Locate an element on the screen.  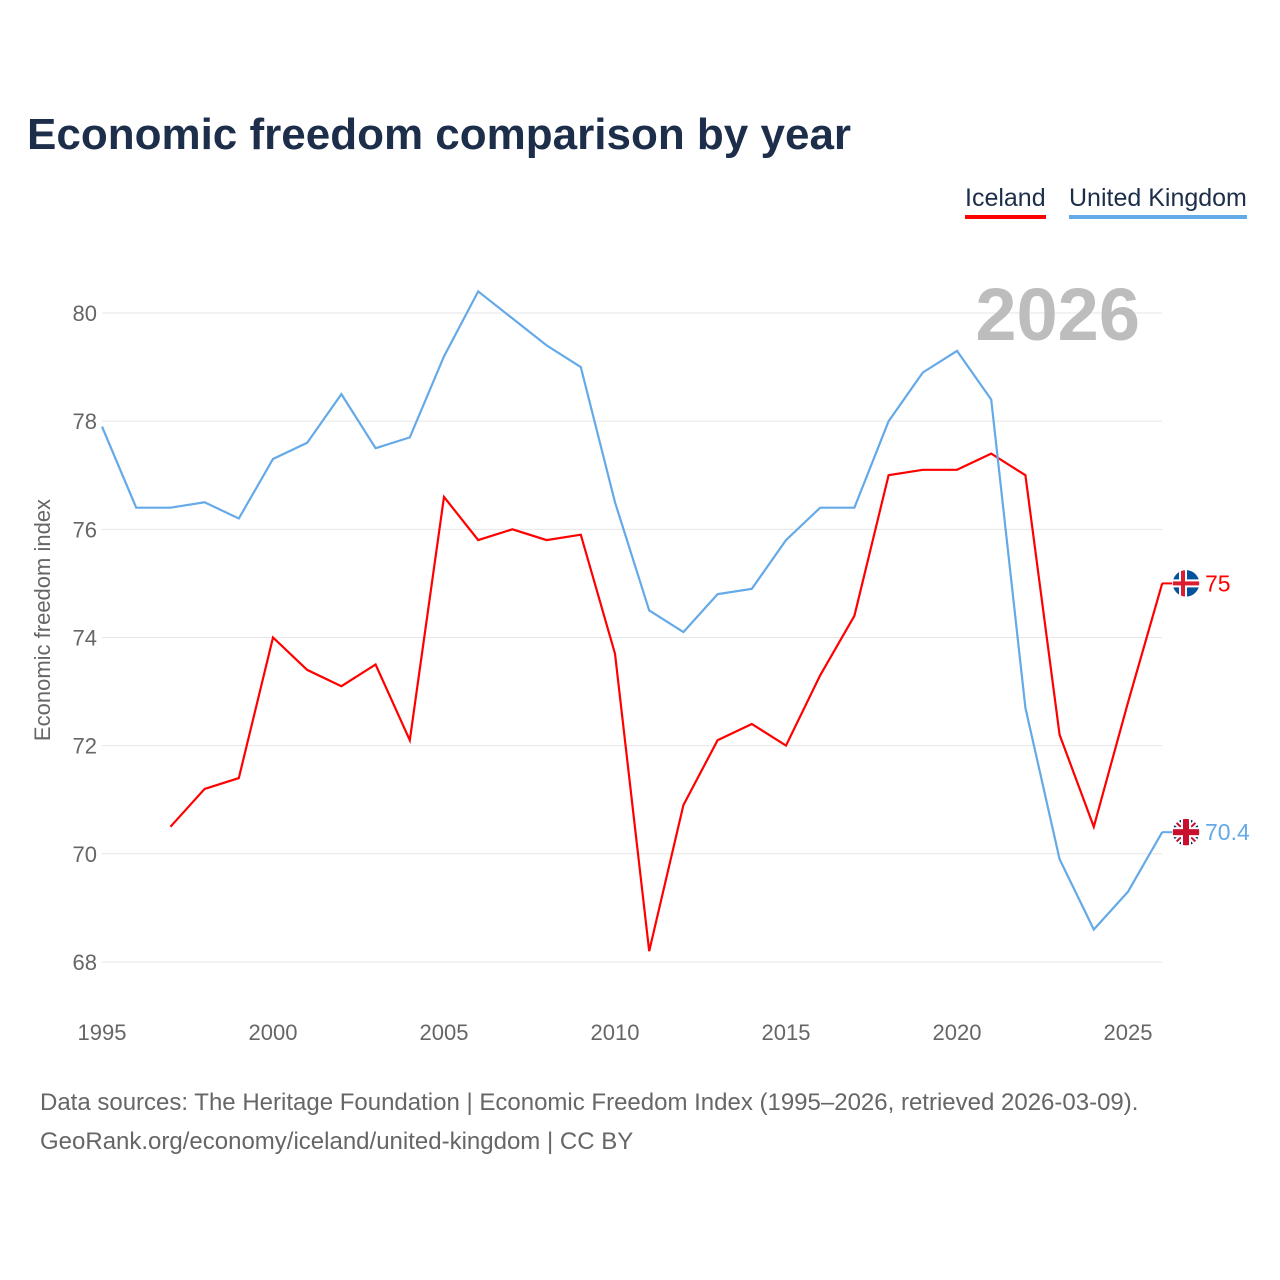
iceland-flag-icon is located at coordinates (1186, 583).